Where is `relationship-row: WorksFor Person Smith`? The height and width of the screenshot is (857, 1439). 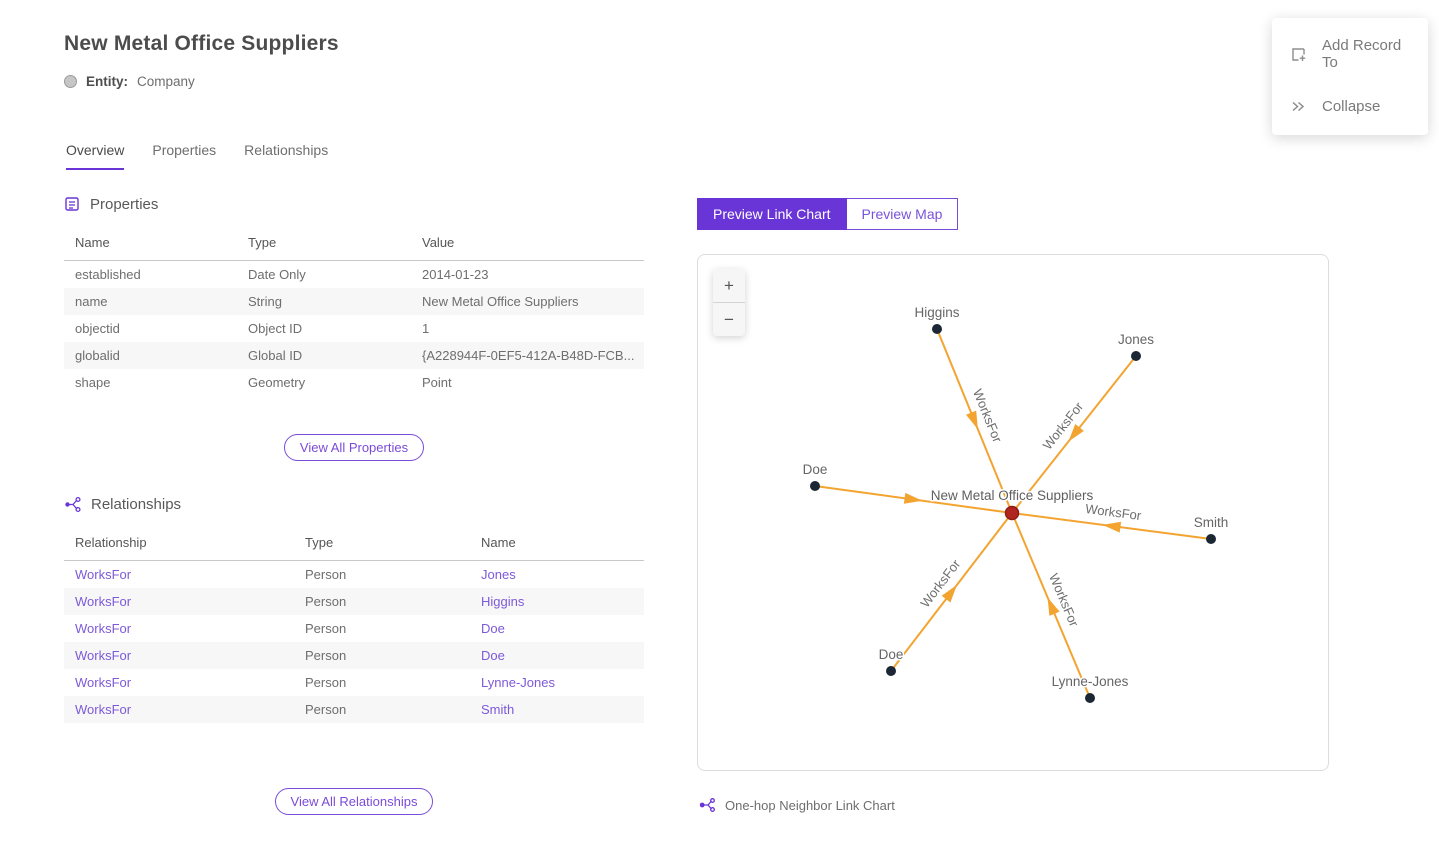
relationship-row: WorksFor Person Smith is located at coordinates (354, 709).